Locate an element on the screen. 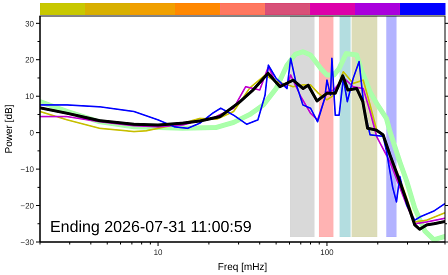 This screenshot has width=448, height=275. y-tick-label: 10 is located at coordinates (30, 97).